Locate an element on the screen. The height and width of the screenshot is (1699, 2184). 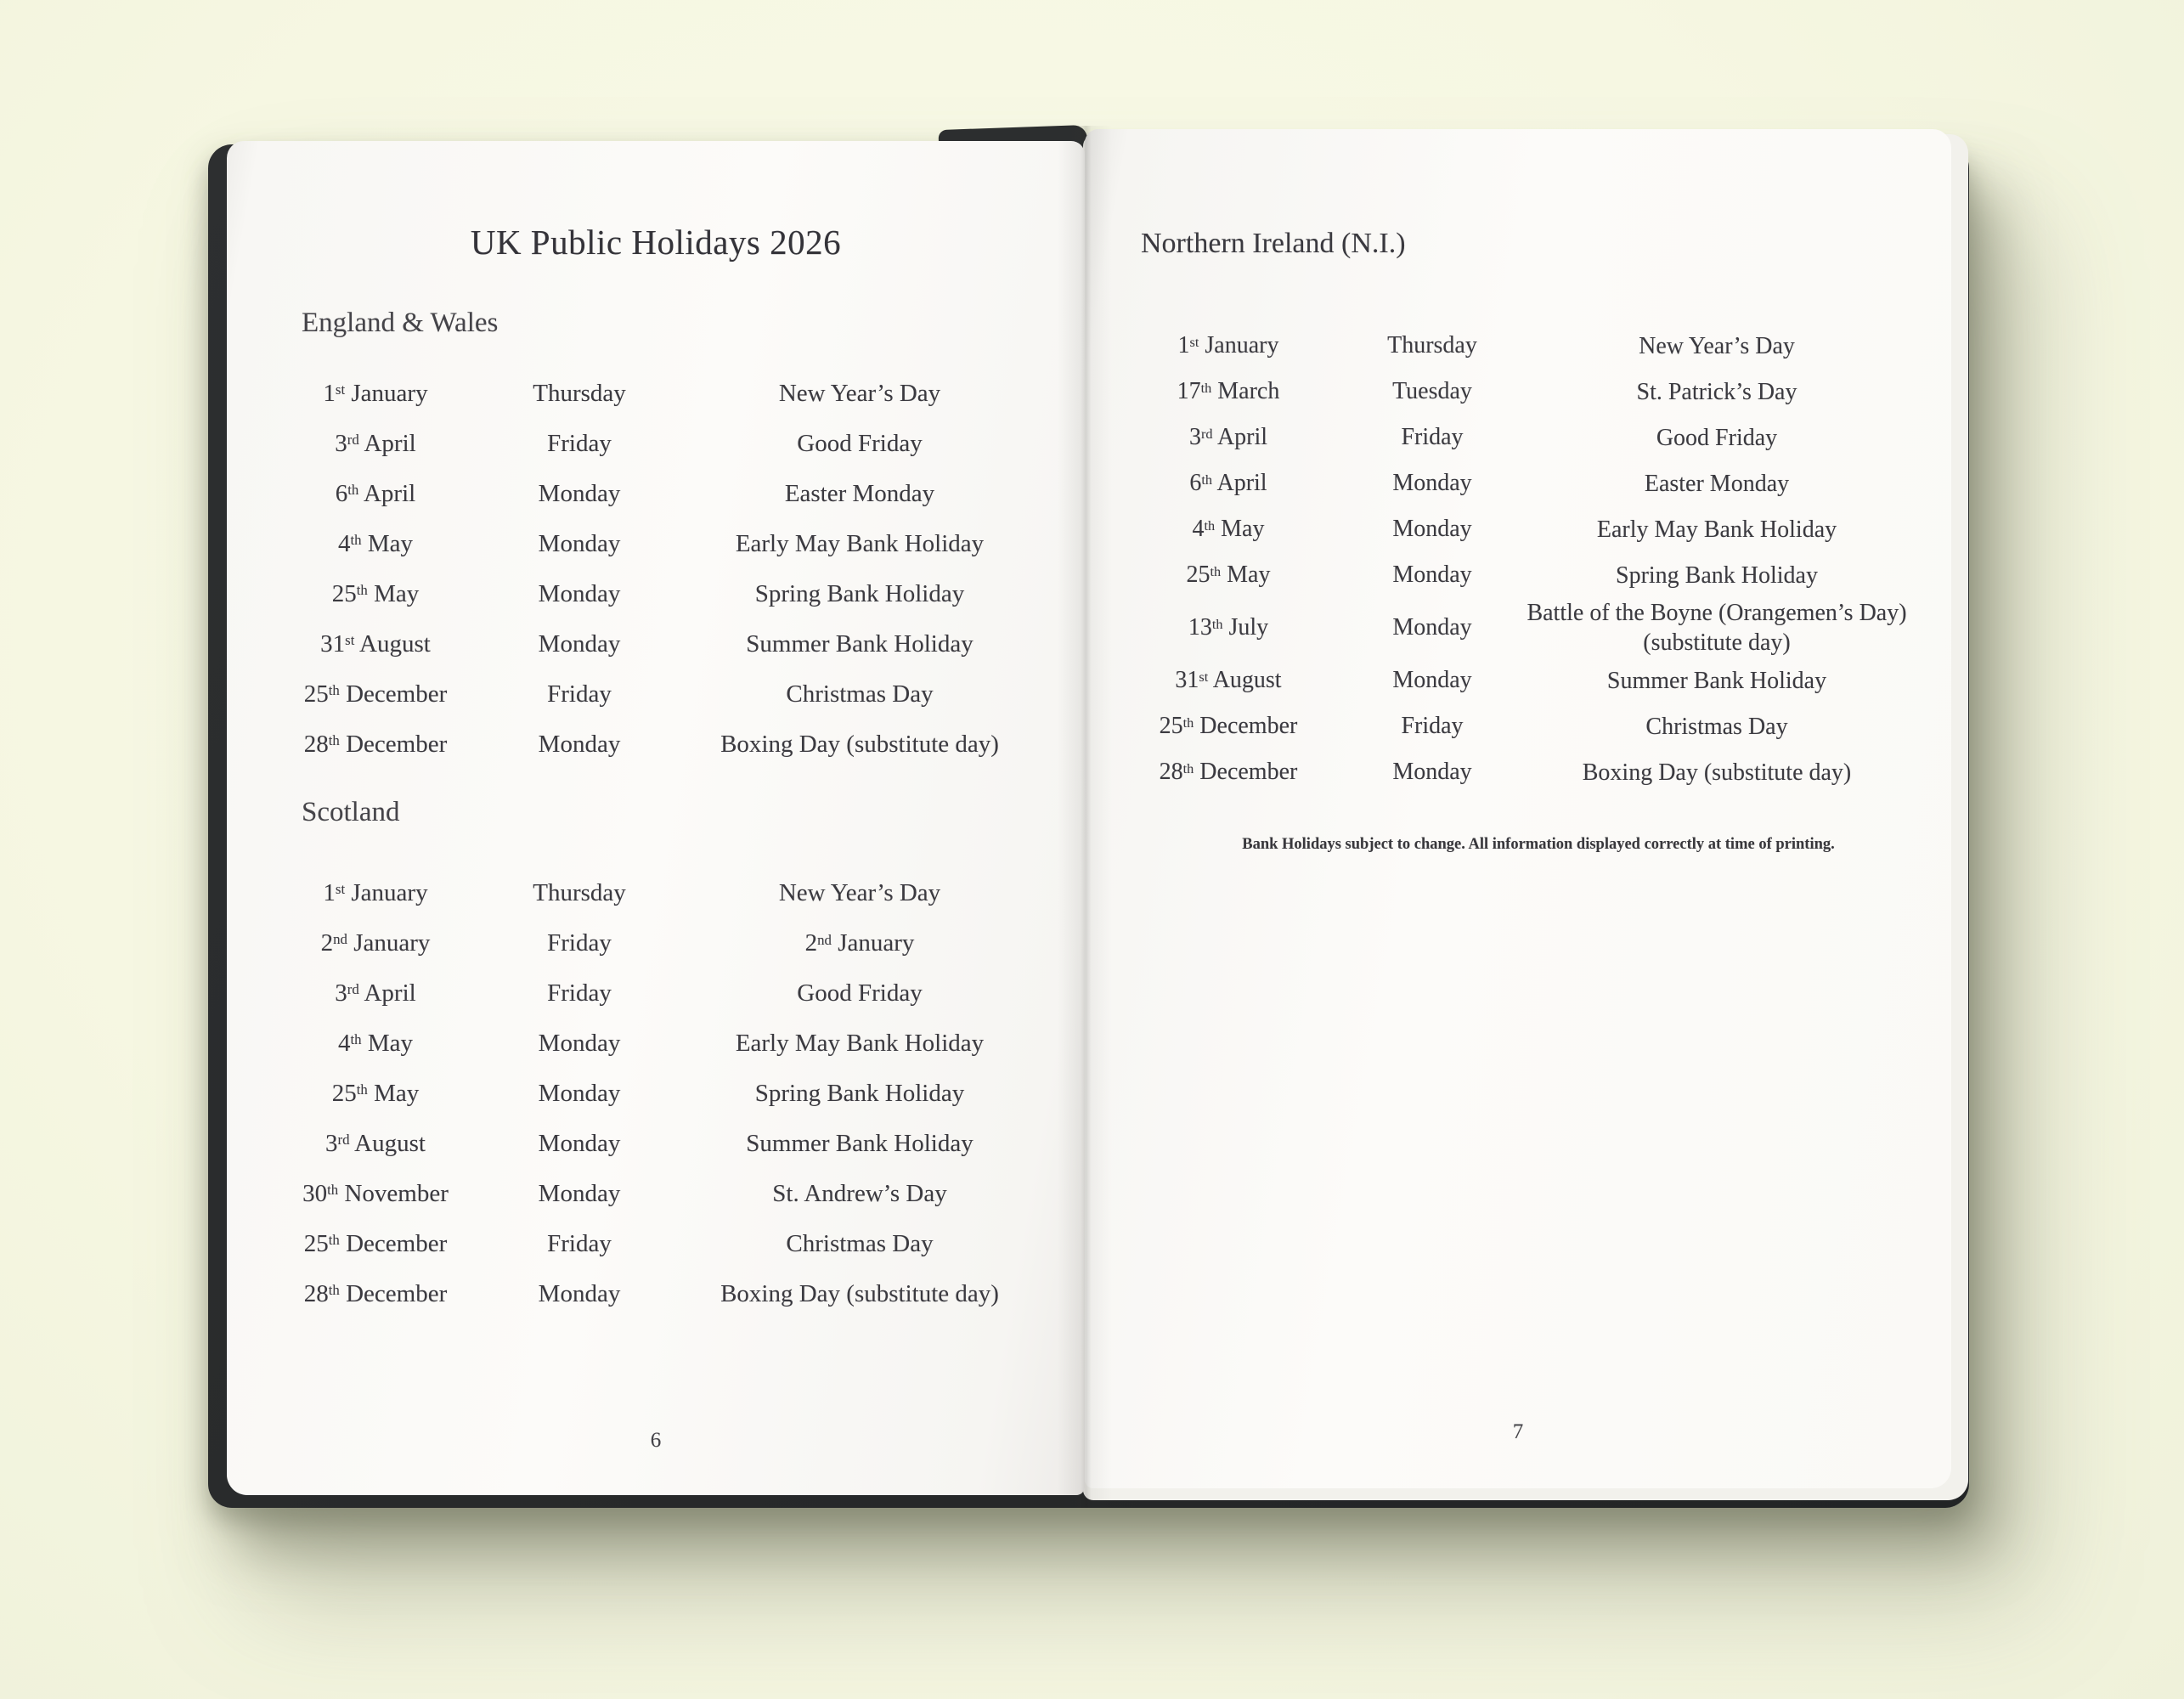
page-number-right: 7 is located at coordinates (1518, 1431).